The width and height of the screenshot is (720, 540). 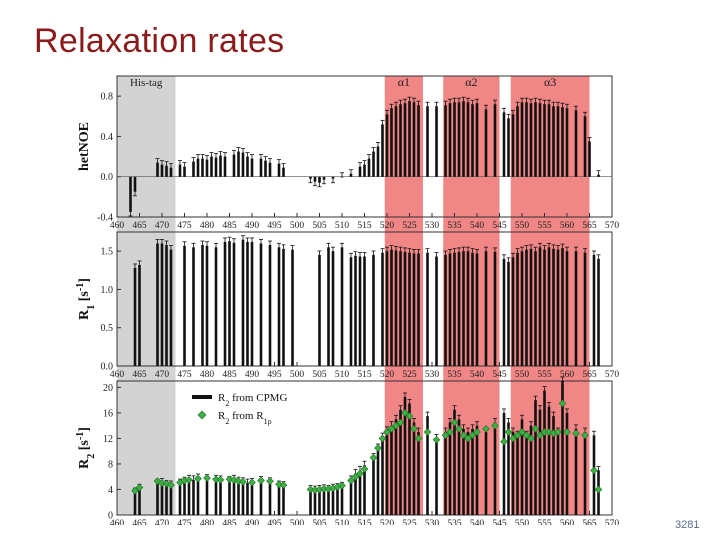 I want to click on x-tick-label-0-2: 470, so click(x=162, y=226).